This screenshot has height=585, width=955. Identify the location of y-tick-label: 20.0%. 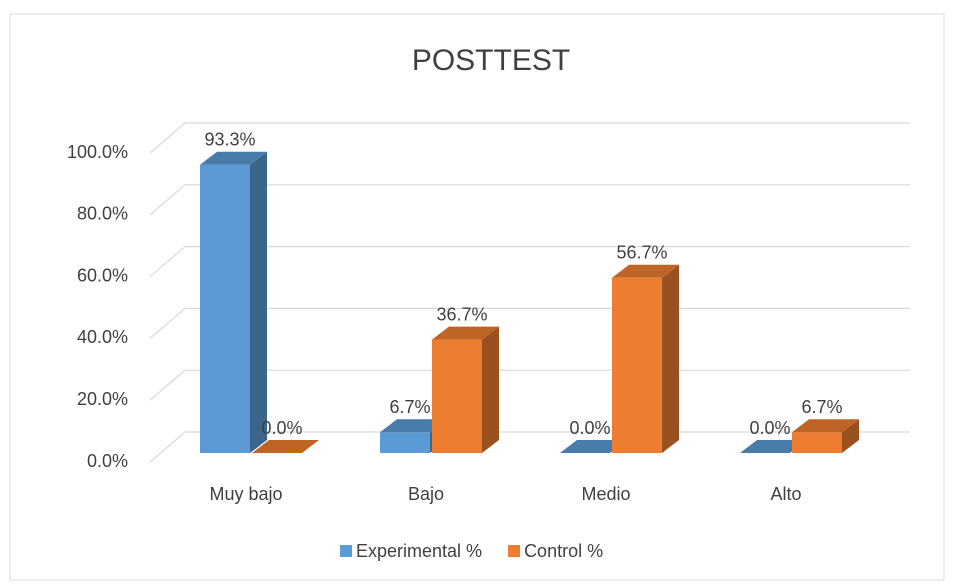
(102, 399).